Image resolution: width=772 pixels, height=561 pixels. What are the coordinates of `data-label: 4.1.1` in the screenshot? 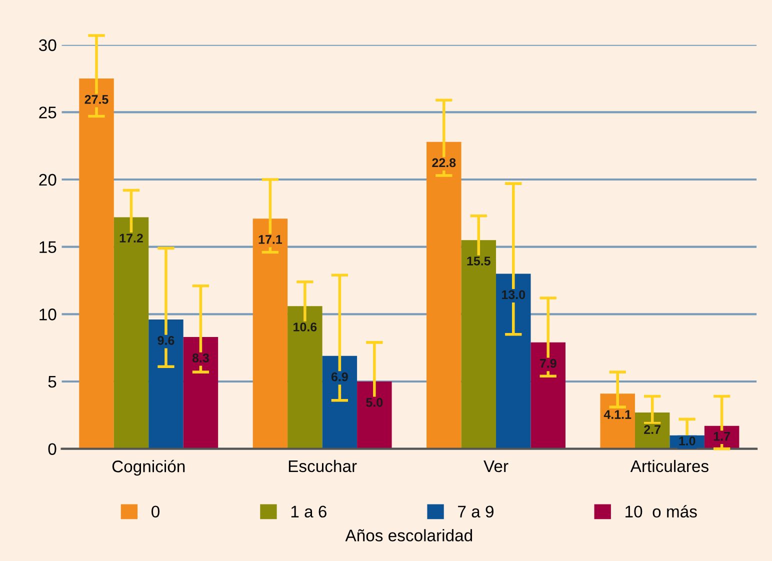 It's located at (618, 414).